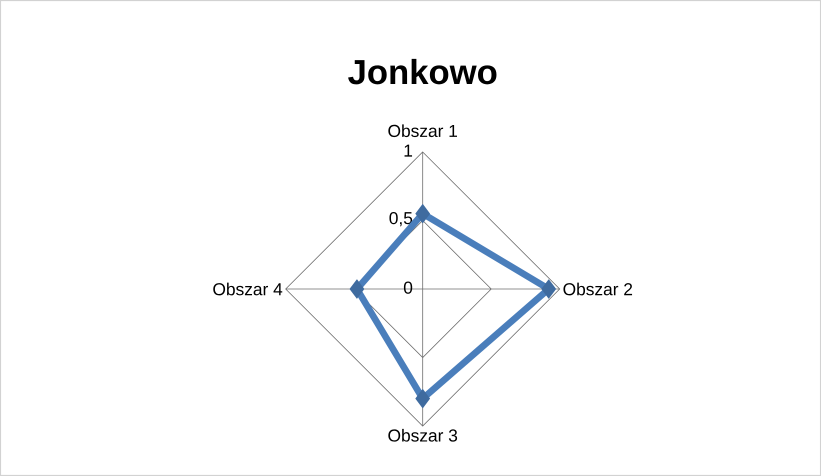 The height and width of the screenshot is (476, 821). I want to click on y-tick-label: 0,5, so click(400, 219).